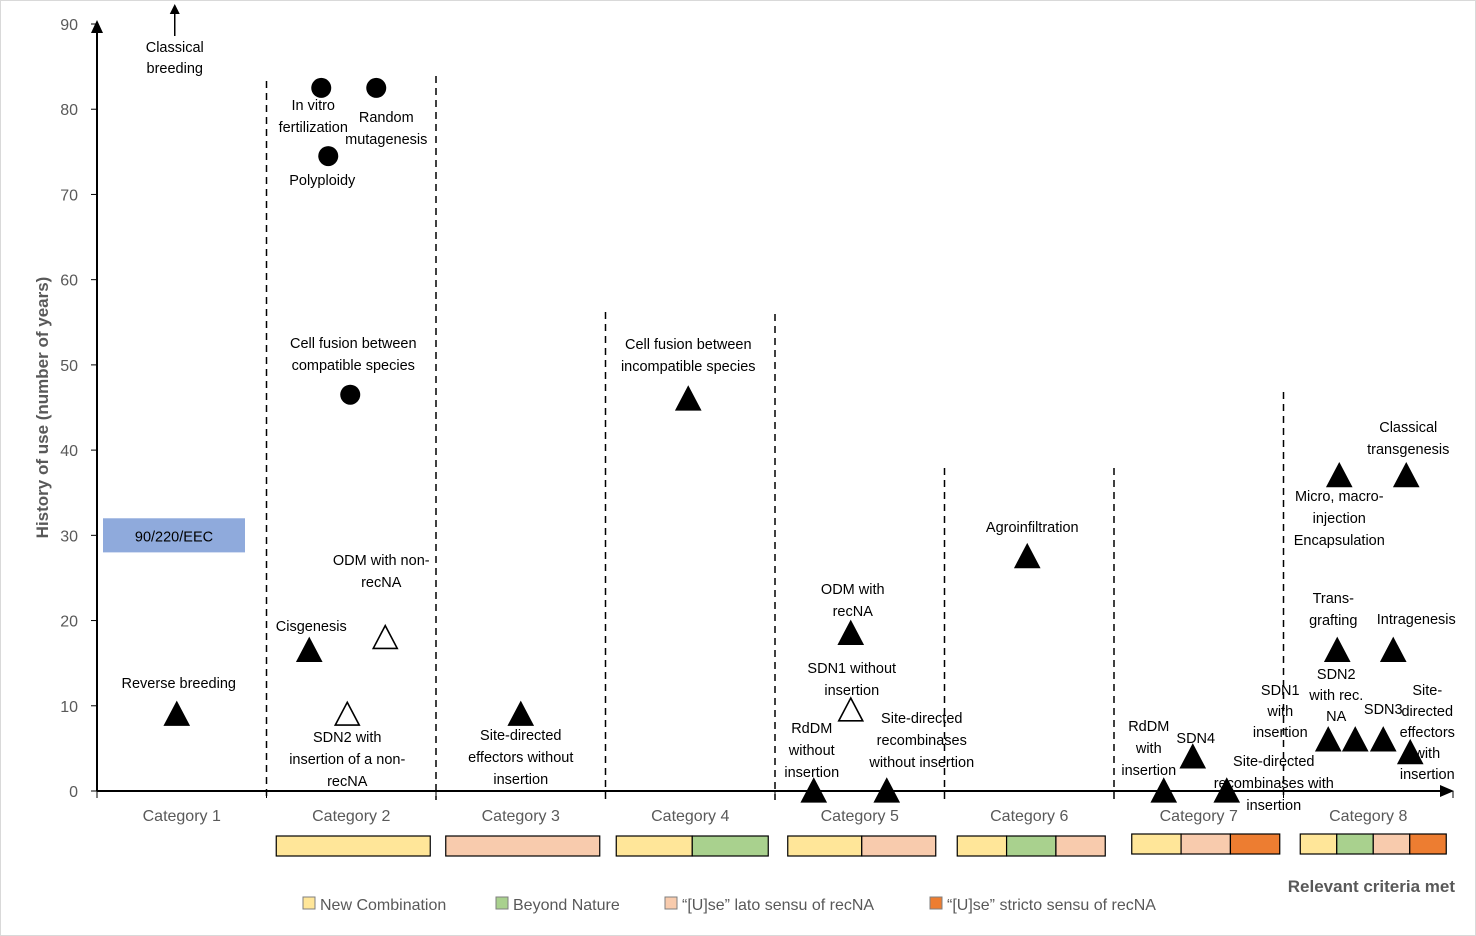  Describe the element at coordinates (1148, 749) in the screenshot. I see `data-point-label: RdDM with insertion` at that location.